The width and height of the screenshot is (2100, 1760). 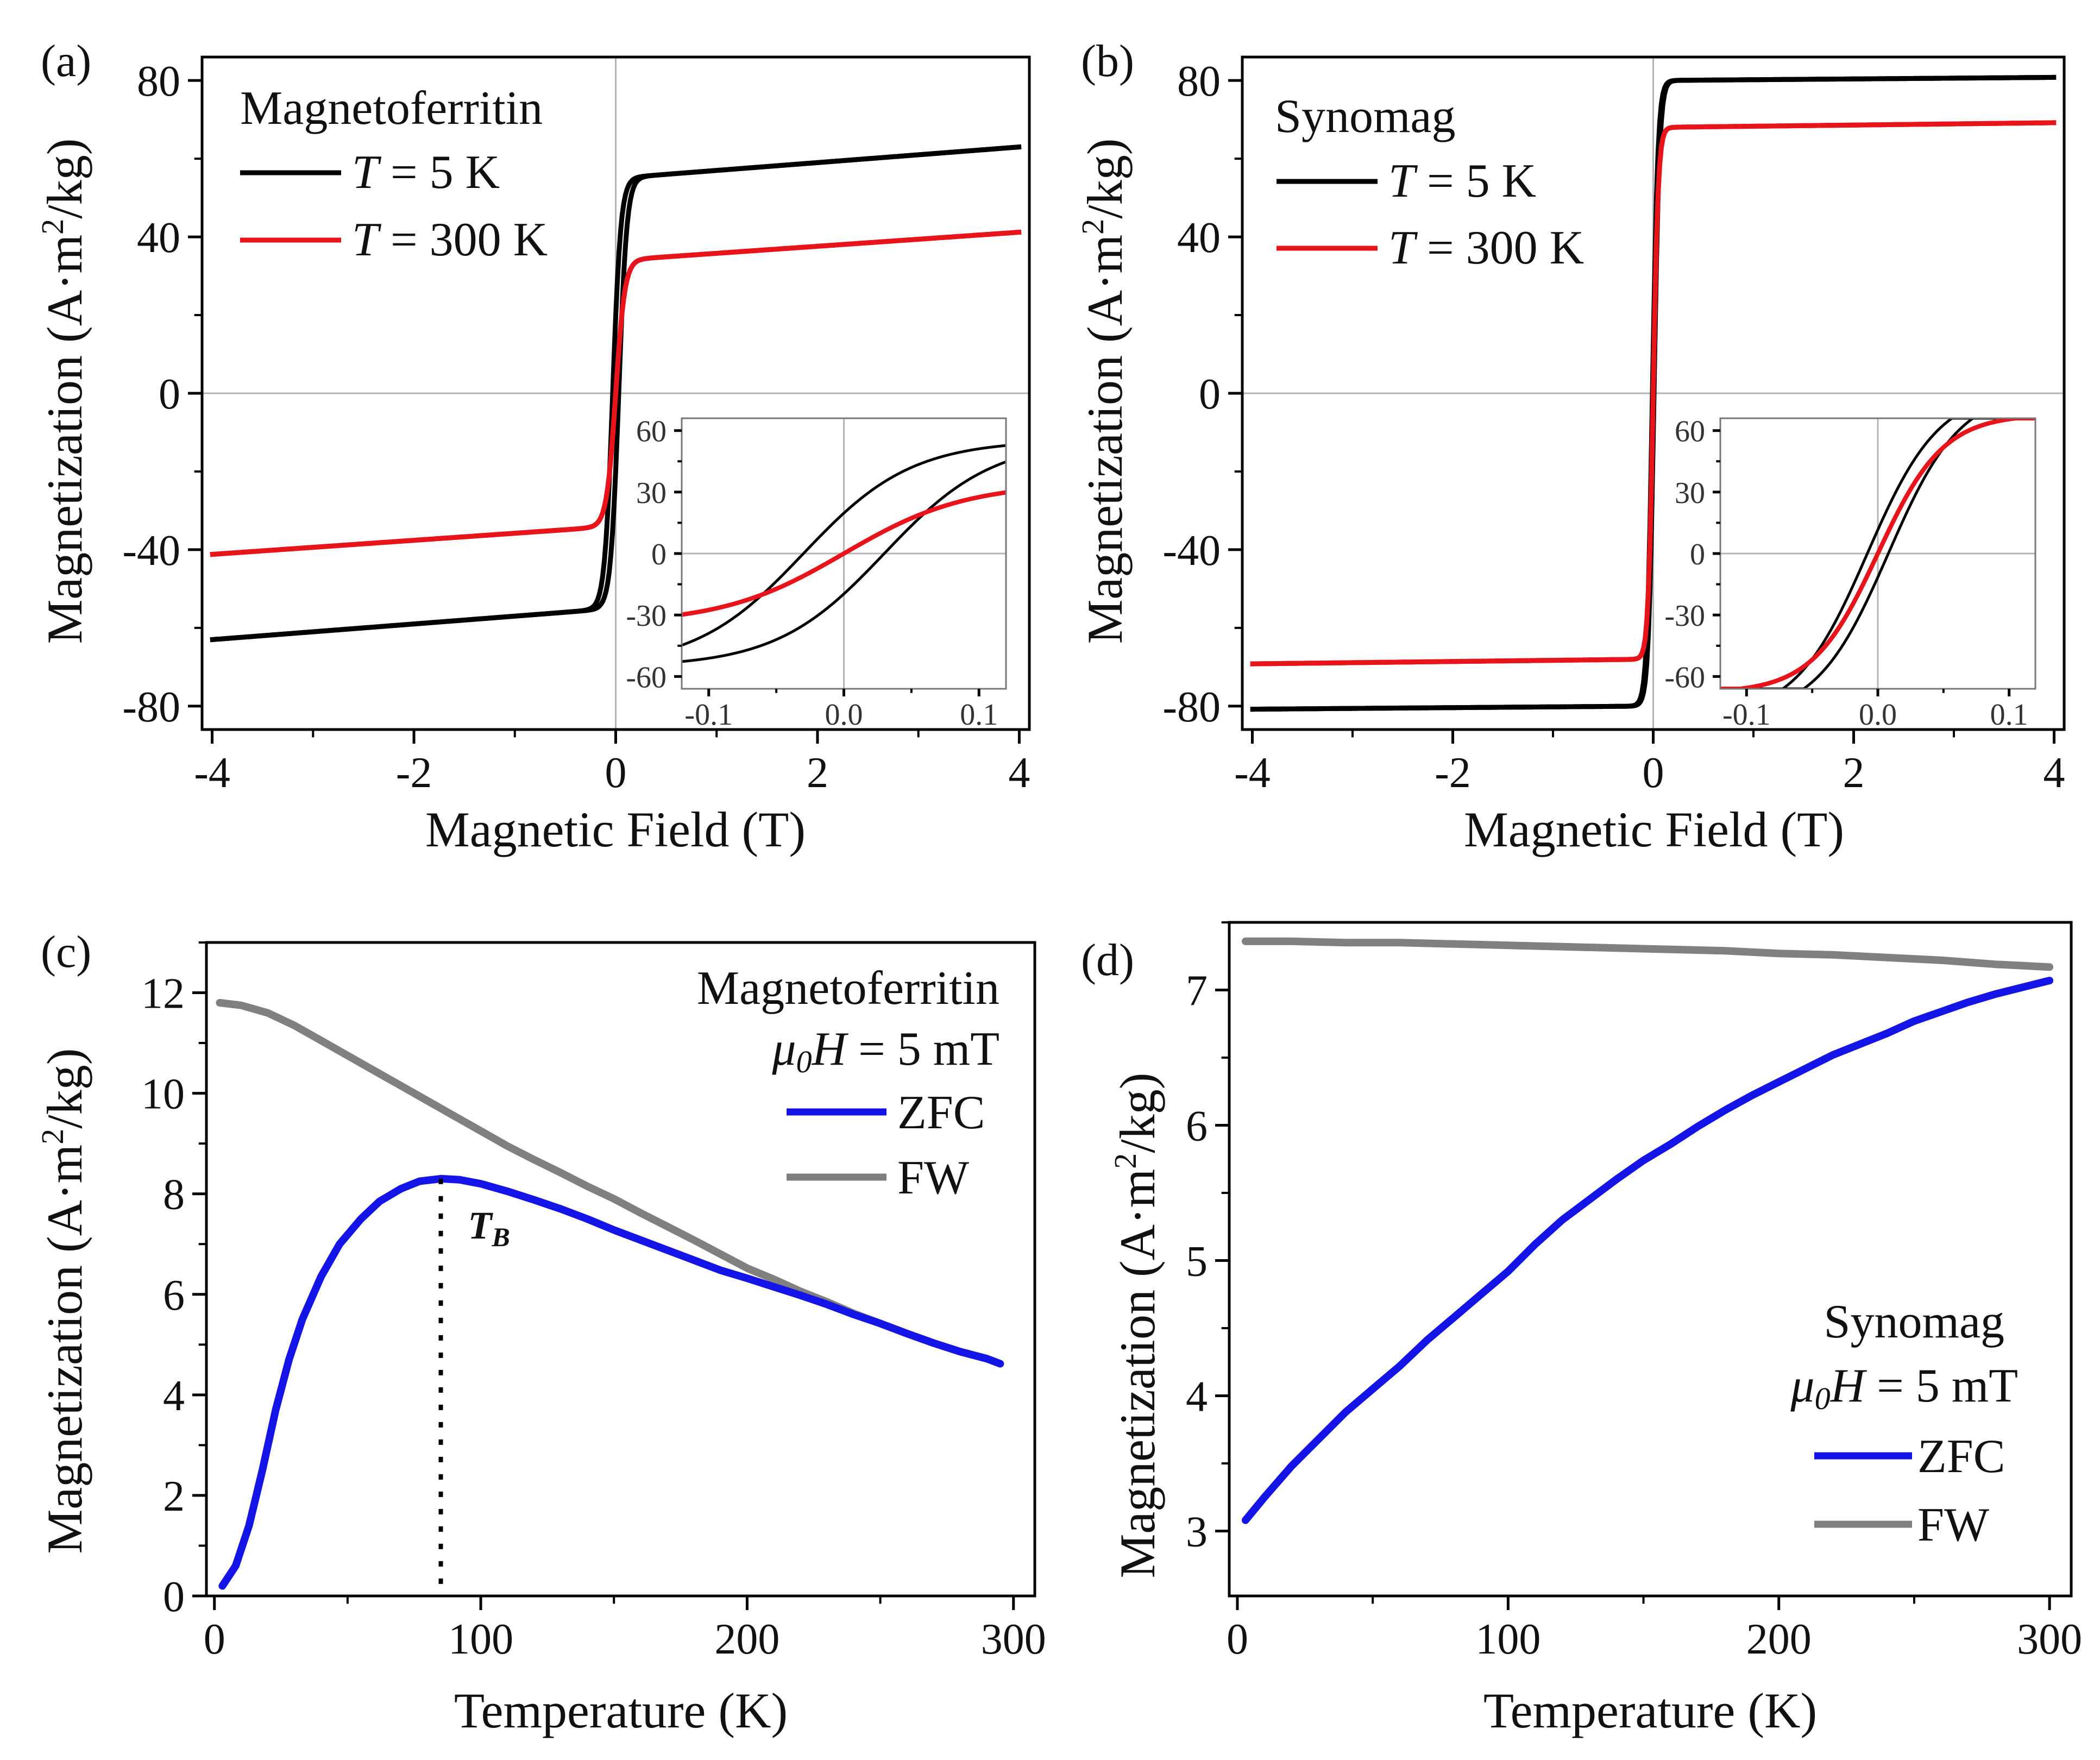 I want to click on panel-a-y-tick-label: -80, so click(x=151, y=707).